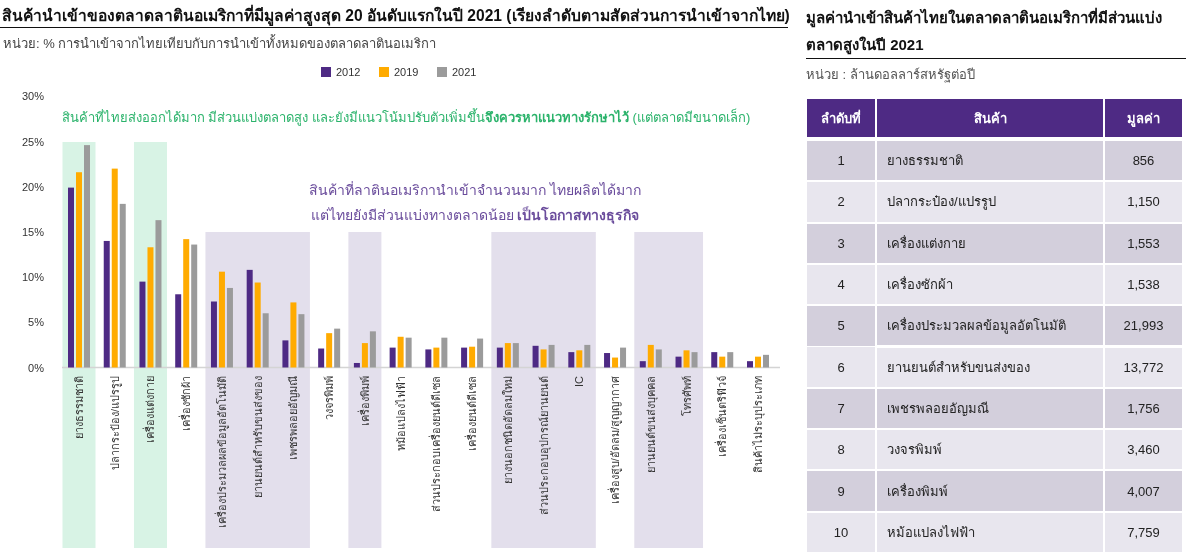 Image resolution: width=1197 pixels, height=552 pixels. I want to click on y-tick-label: 5%, so click(36, 322).